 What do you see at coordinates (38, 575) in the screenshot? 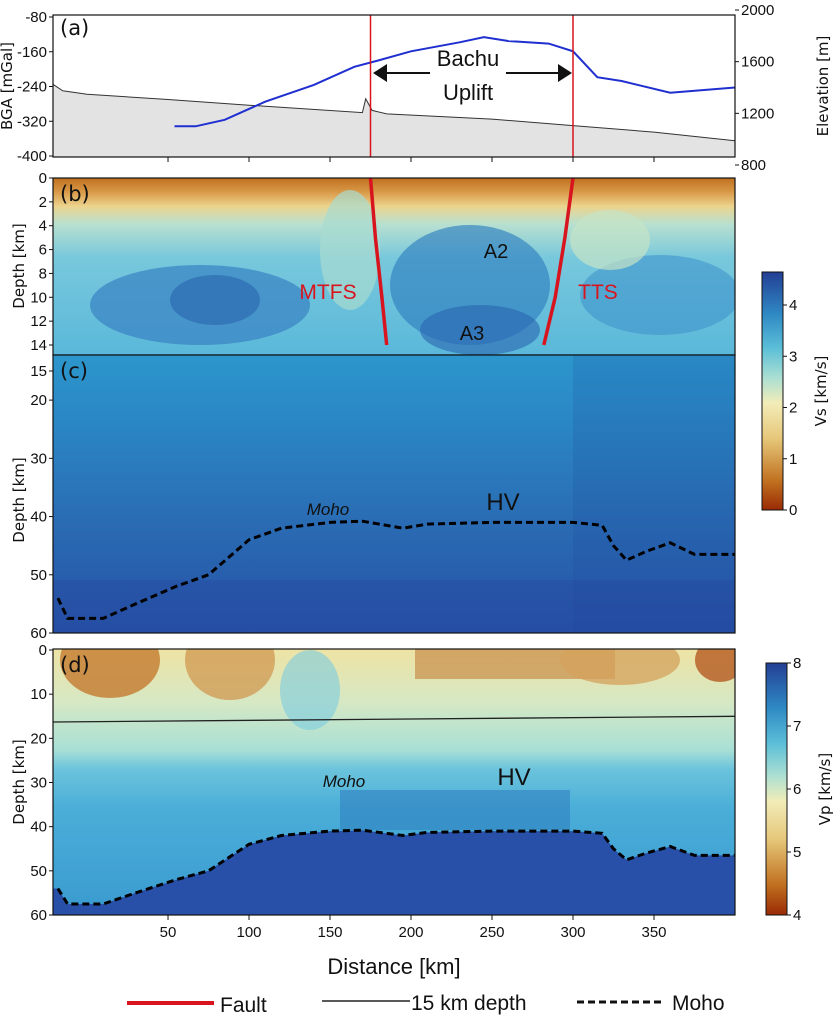
I see `depth-c-tick-label: 50` at bounding box center [38, 575].